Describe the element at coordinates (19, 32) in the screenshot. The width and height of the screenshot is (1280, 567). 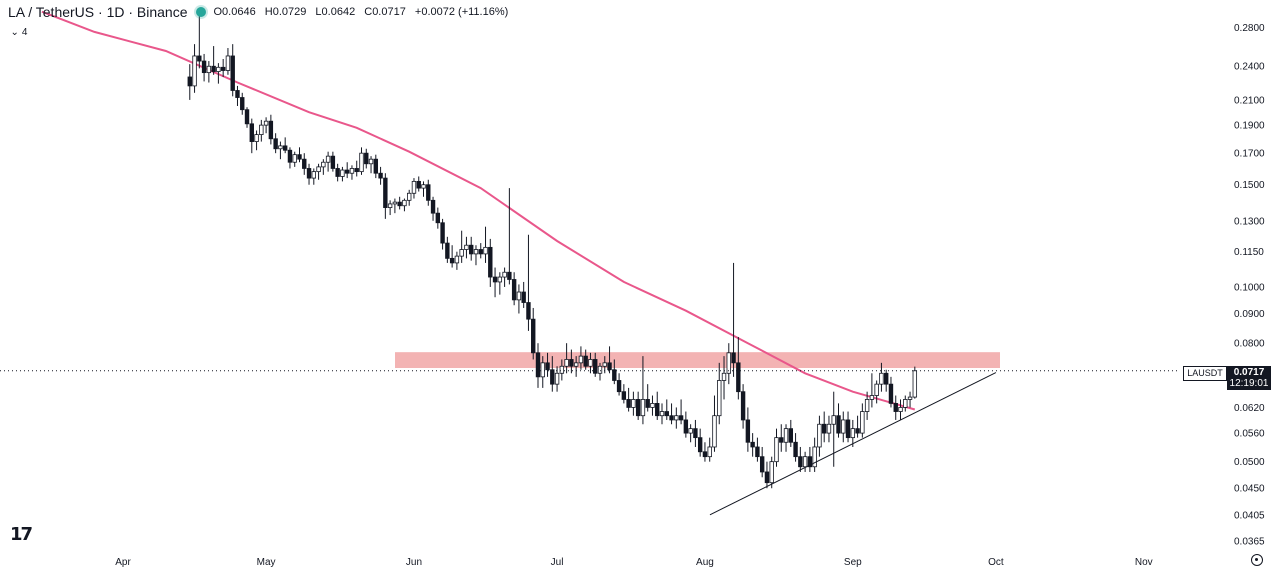
I see `indicators-toggle-button: ⌄ 4` at that location.